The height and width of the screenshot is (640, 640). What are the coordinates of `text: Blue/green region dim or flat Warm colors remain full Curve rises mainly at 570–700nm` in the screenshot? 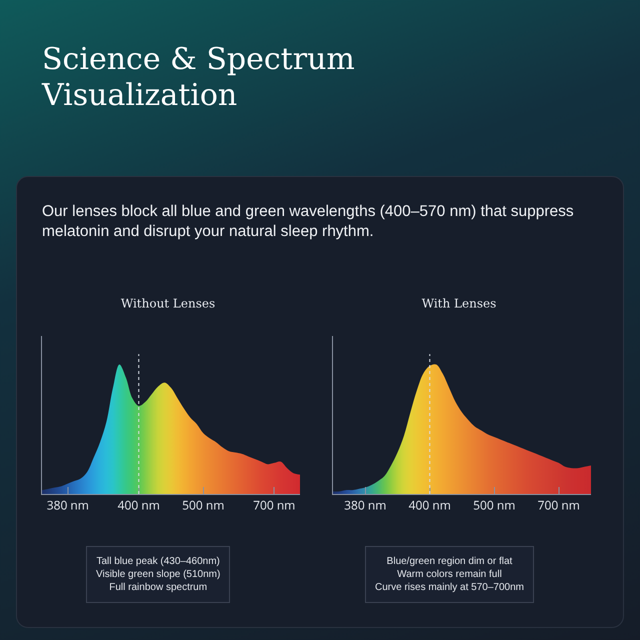 It's located at (449, 574).